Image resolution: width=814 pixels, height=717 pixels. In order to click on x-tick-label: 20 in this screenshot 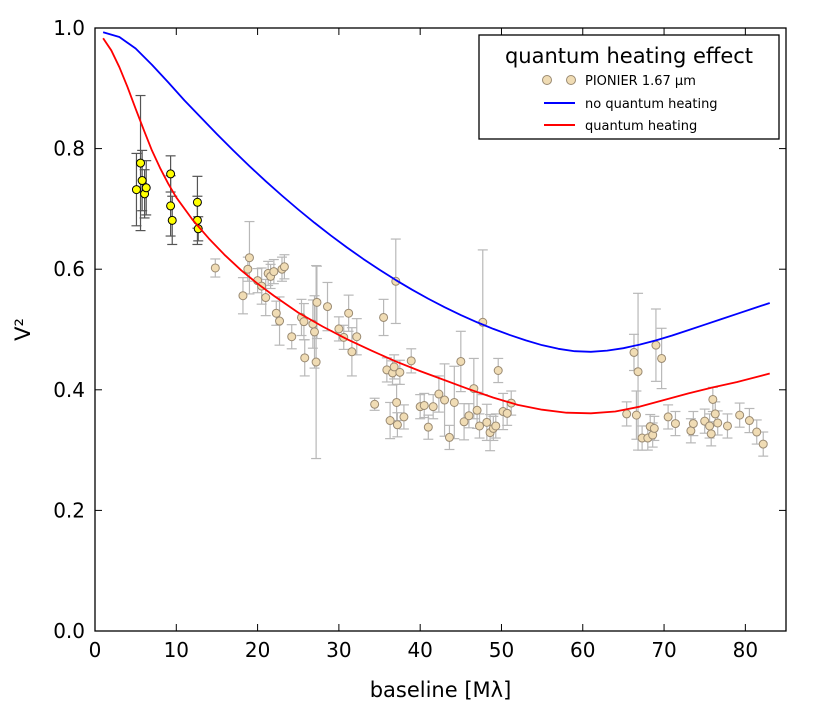, I will do `click(257, 650)`.